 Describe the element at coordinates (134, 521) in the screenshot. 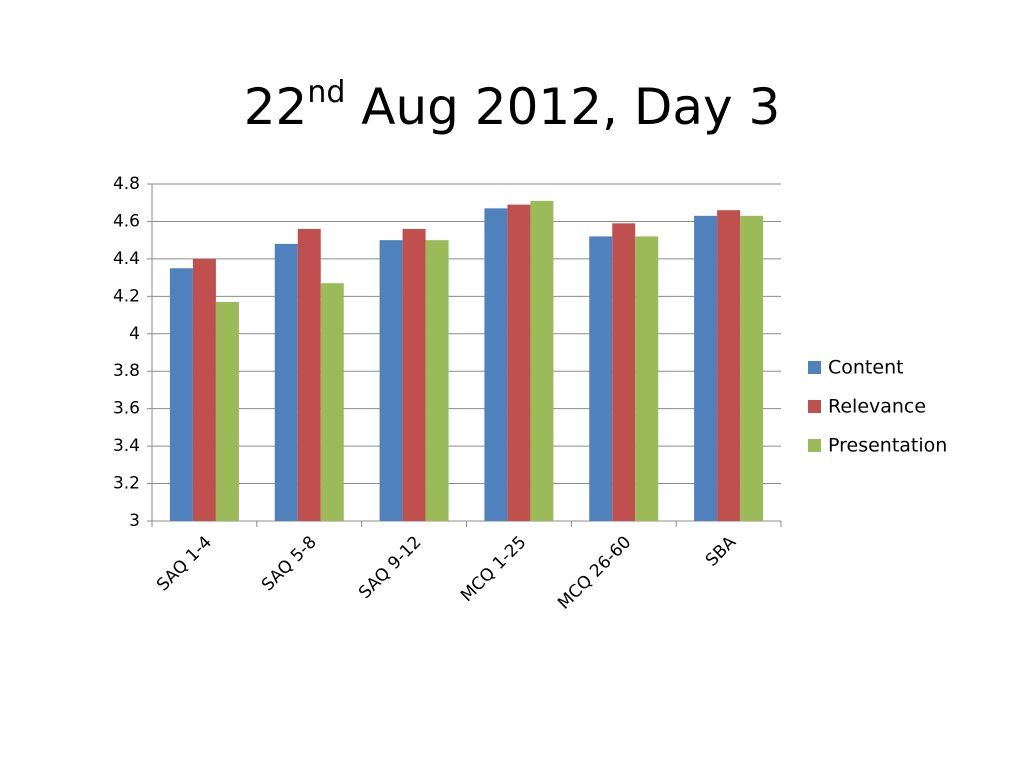

I see `y-tick-label: 3` at that location.